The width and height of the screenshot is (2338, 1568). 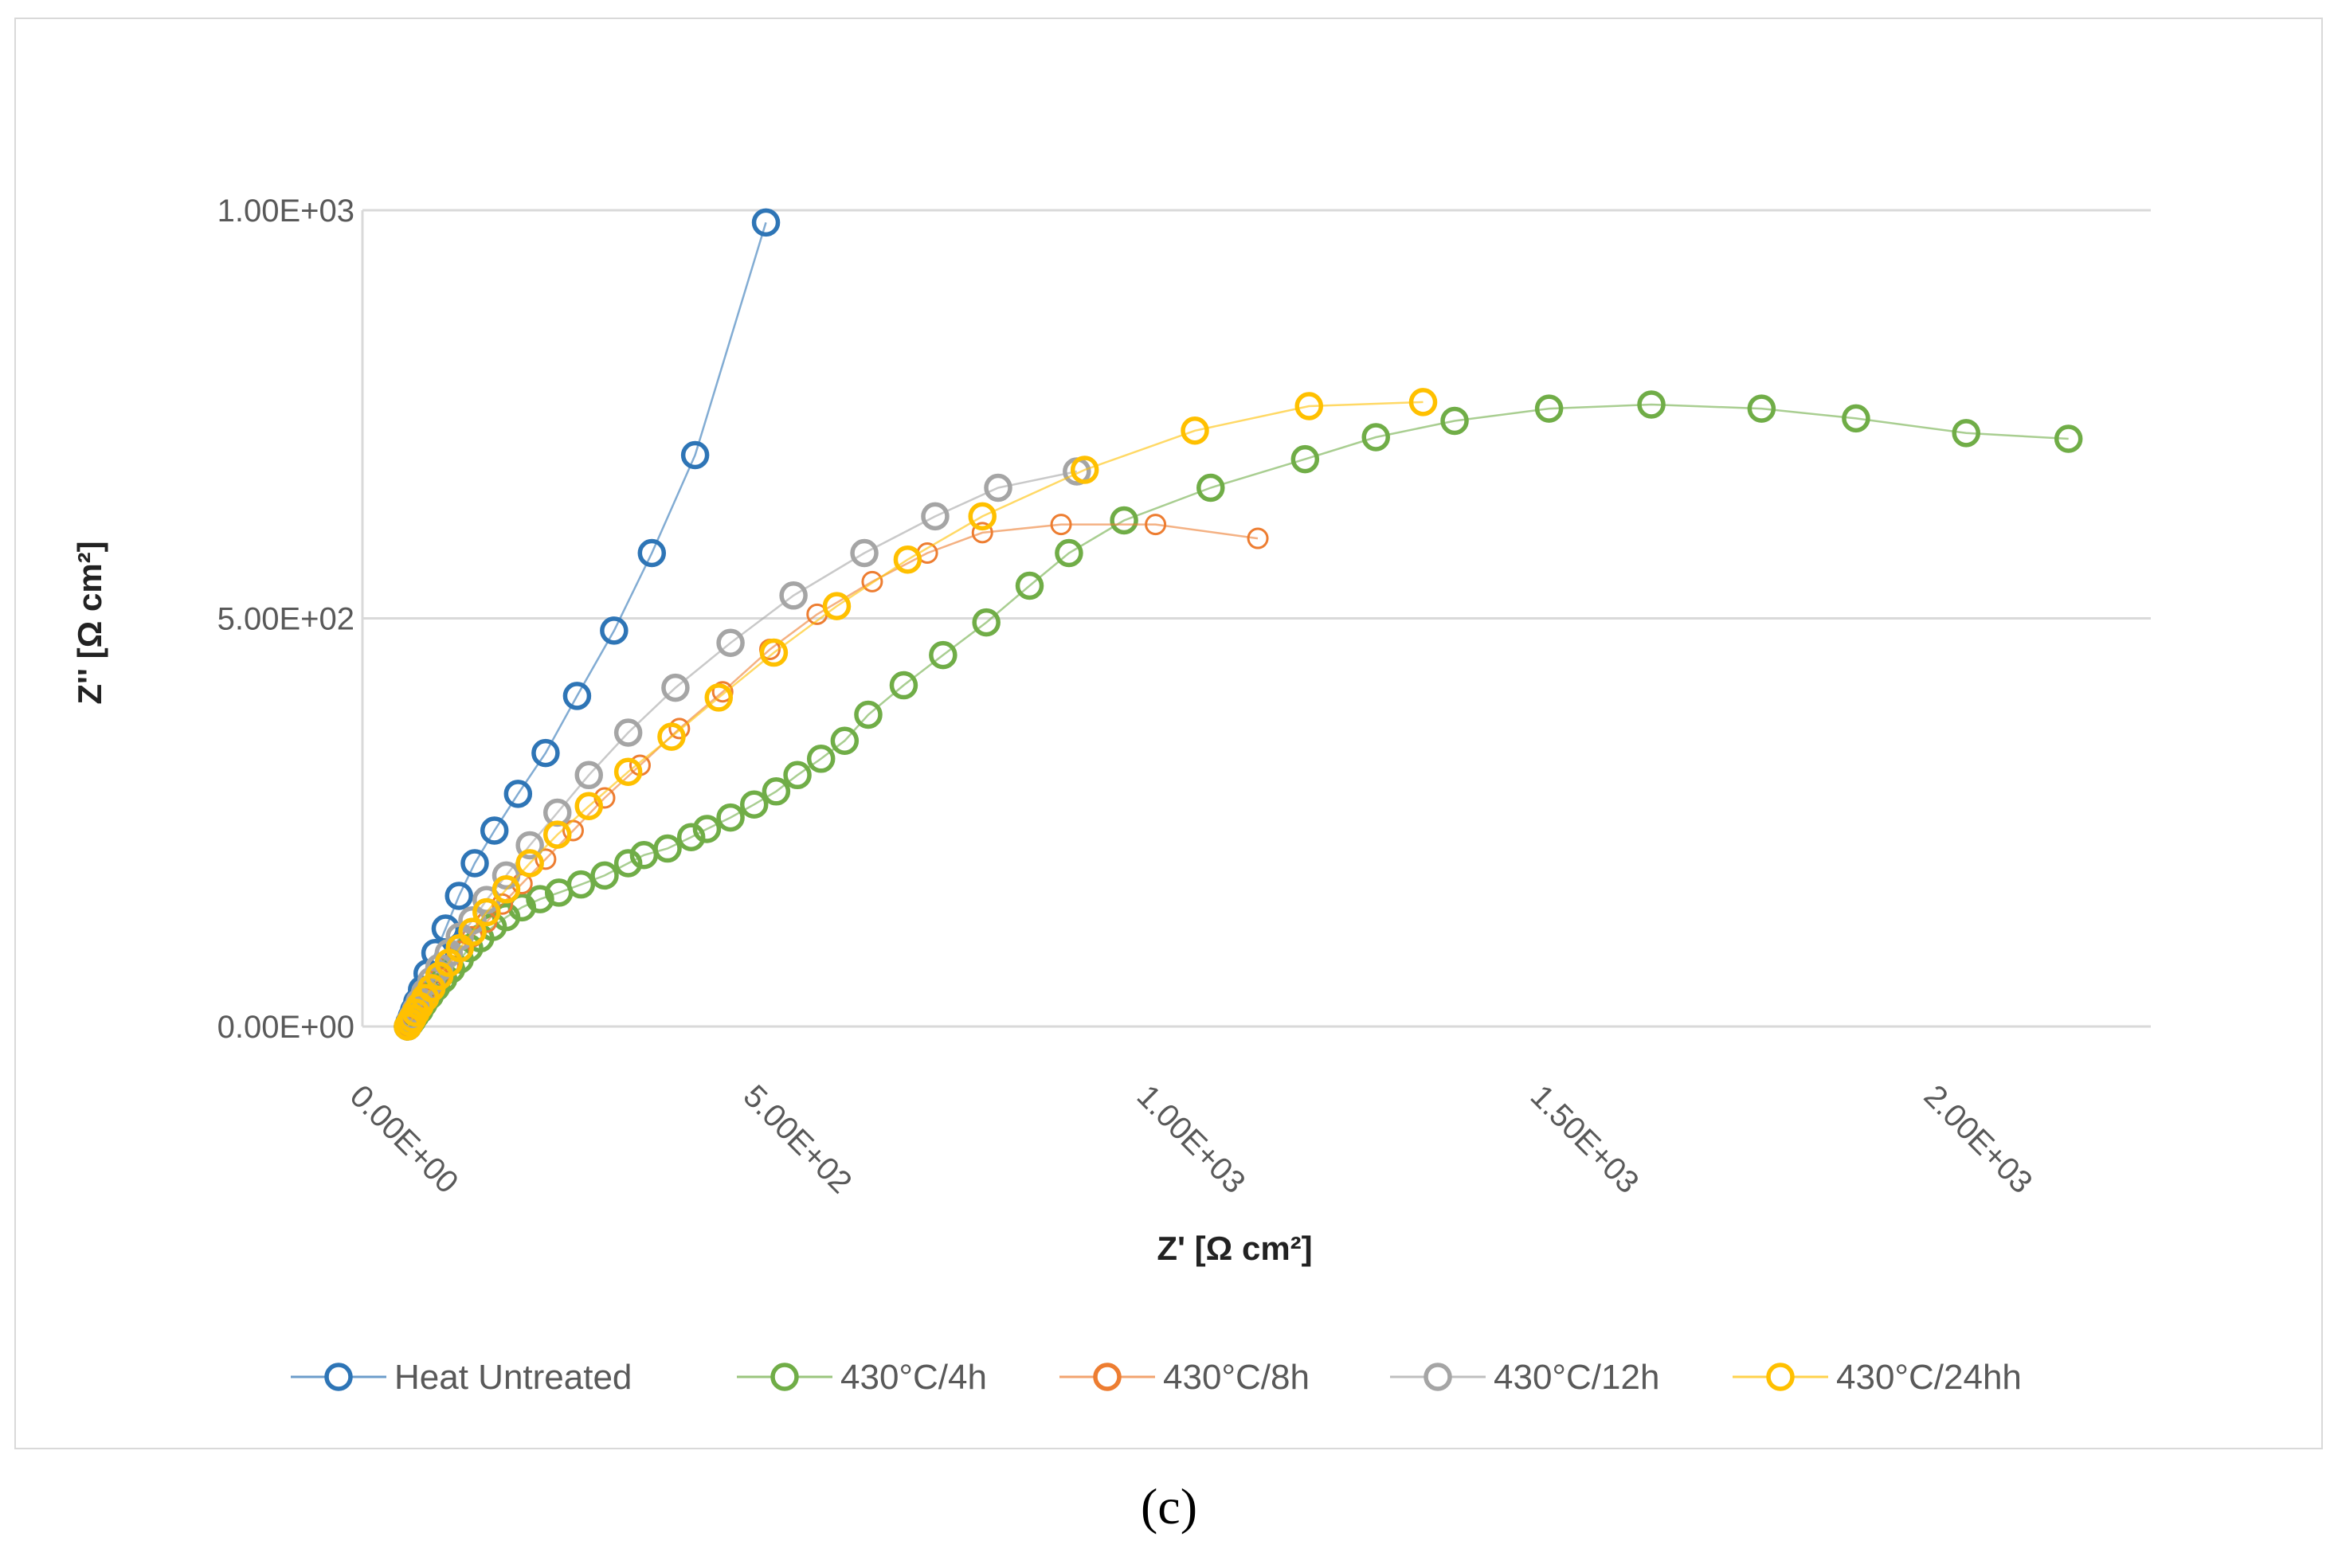 What do you see at coordinates (1576, 1377) in the screenshot?
I see `legend-label: 430°C/12h` at bounding box center [1576, 1377].